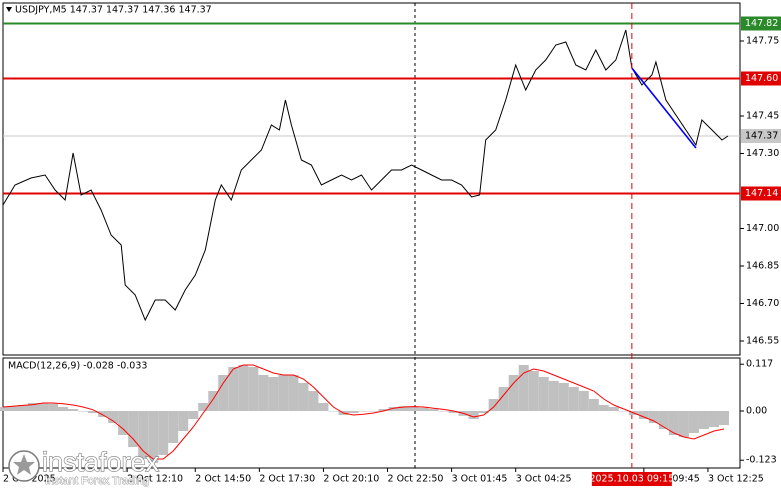  I want to click on y-tick-label: 147.30, so click(762, 153).